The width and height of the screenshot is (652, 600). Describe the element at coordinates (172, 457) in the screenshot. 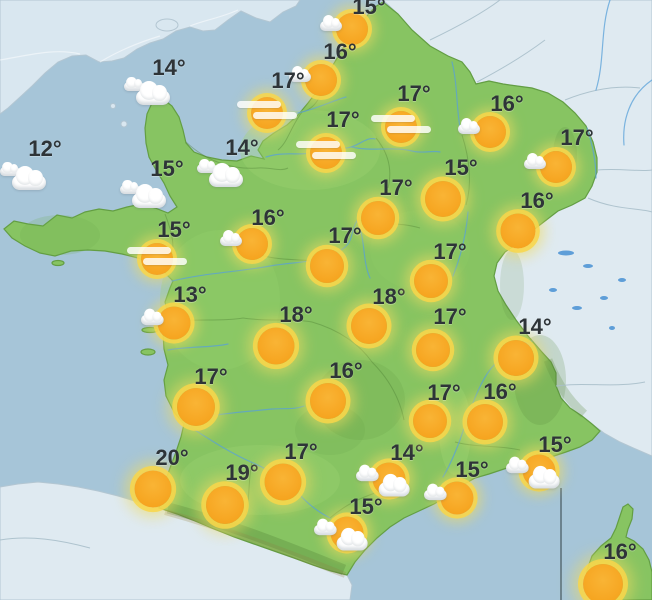

I see `temperature-label: 20°` at that location.